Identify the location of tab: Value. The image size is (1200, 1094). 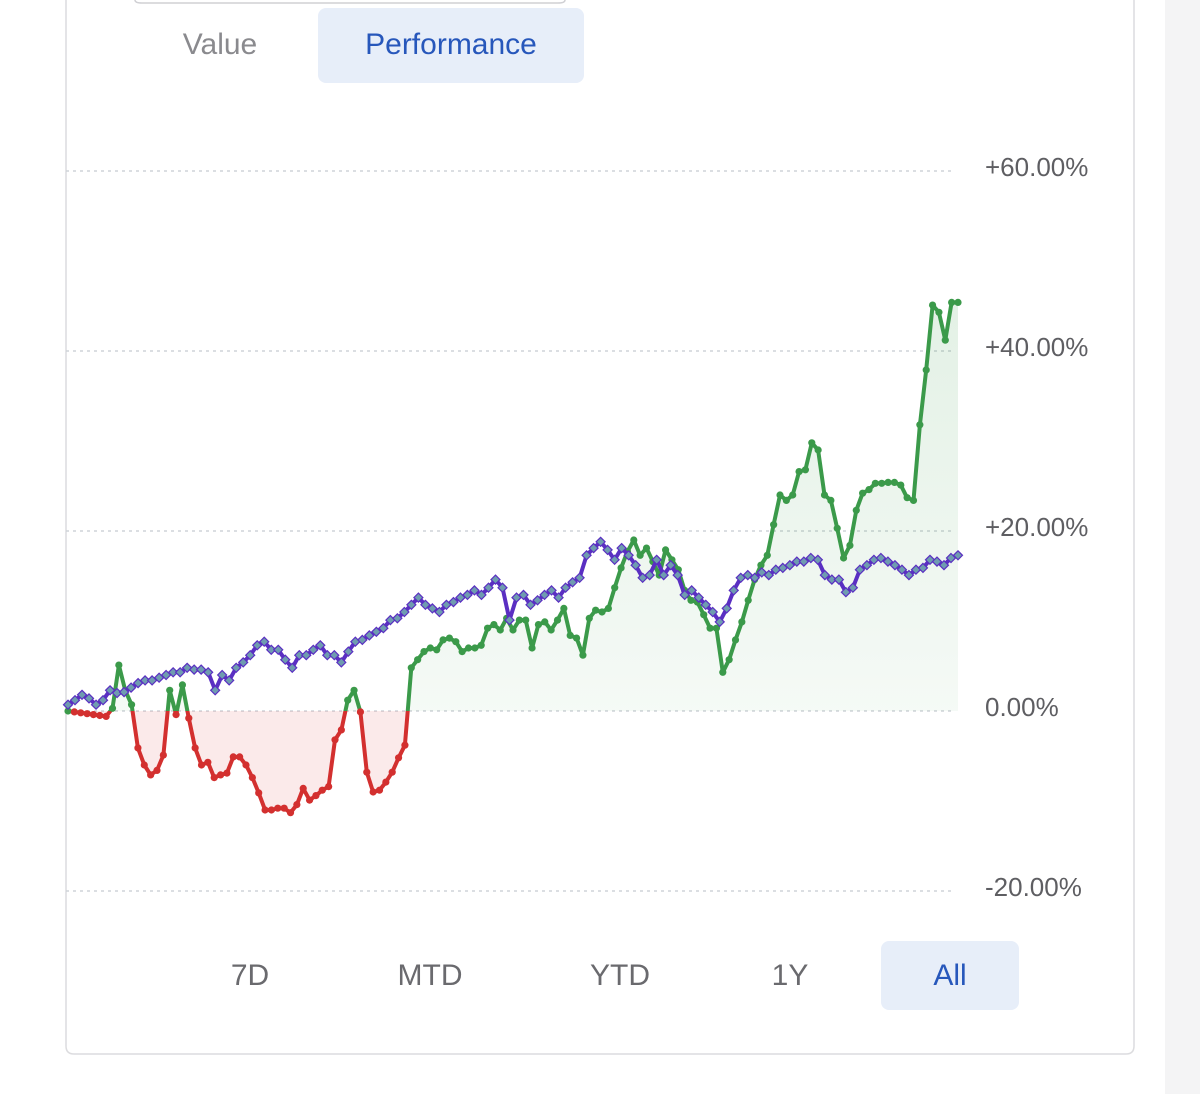
(220, 44).